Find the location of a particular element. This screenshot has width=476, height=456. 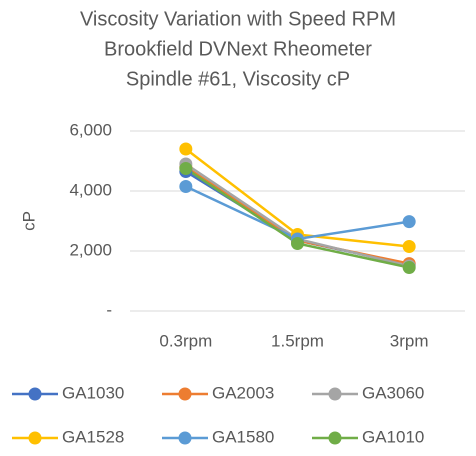

x-tick-label: 3rpm is located at coordinates (409, 340).